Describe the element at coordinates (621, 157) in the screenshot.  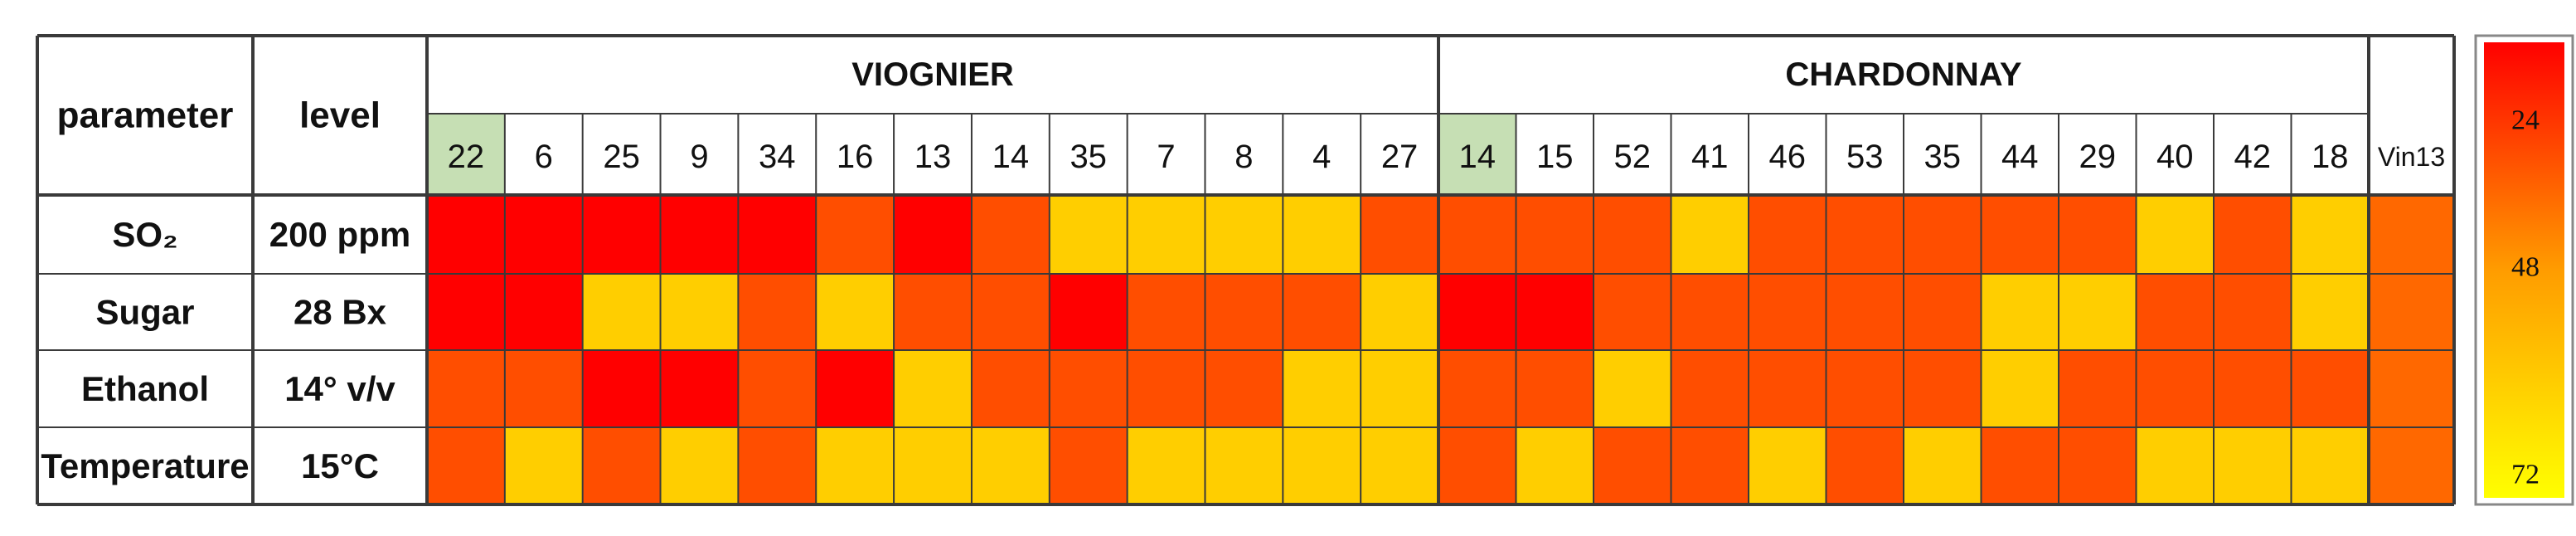
I see `sample-label: 25` at that location.